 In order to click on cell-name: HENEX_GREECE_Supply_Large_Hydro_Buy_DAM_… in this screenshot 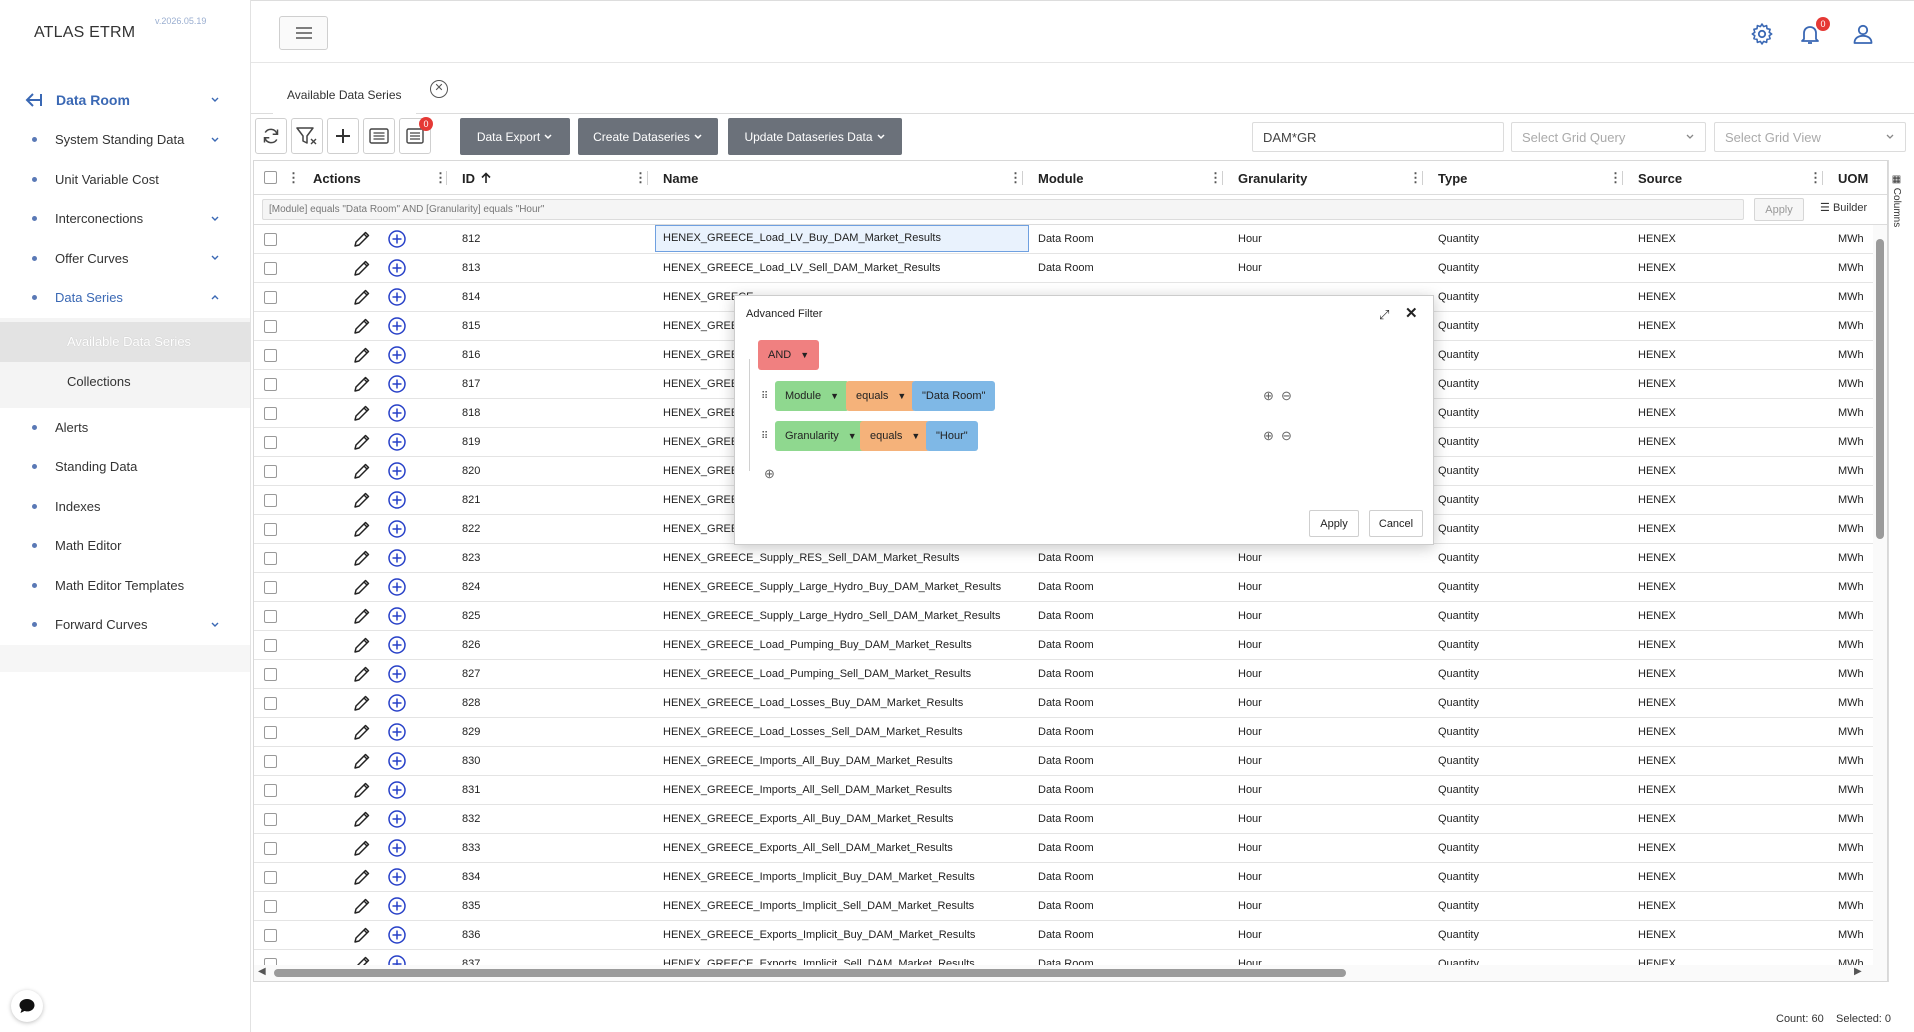, I will do `click(832, 587)`.